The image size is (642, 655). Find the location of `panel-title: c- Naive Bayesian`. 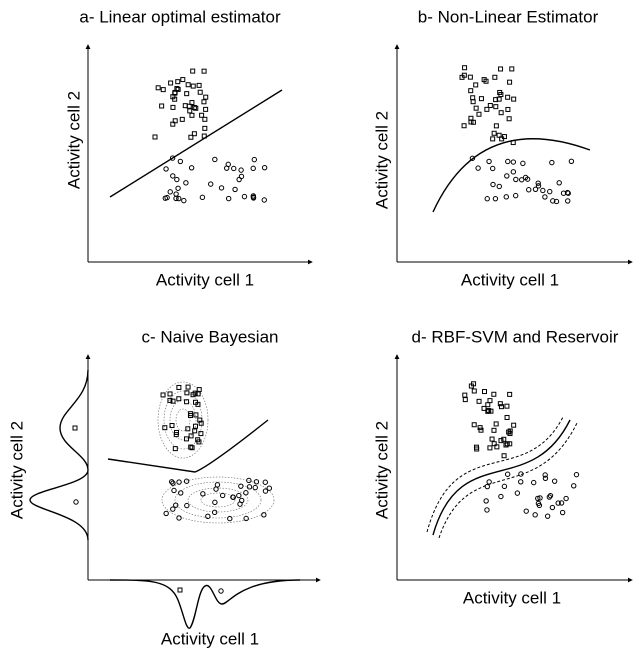

panel-title: c- Naive Bayesian is located at coordinates (209, 336).